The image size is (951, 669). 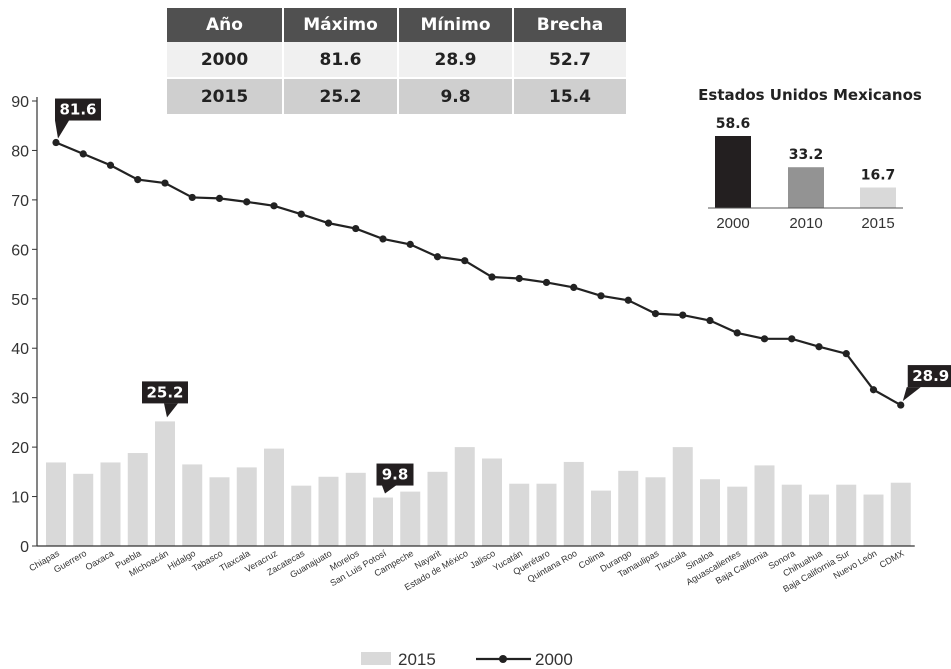 What do you see at coordinates (417, 659) in the screenshot?
I see `legend-label-2015: 2015` at bounding box center [417, 659].